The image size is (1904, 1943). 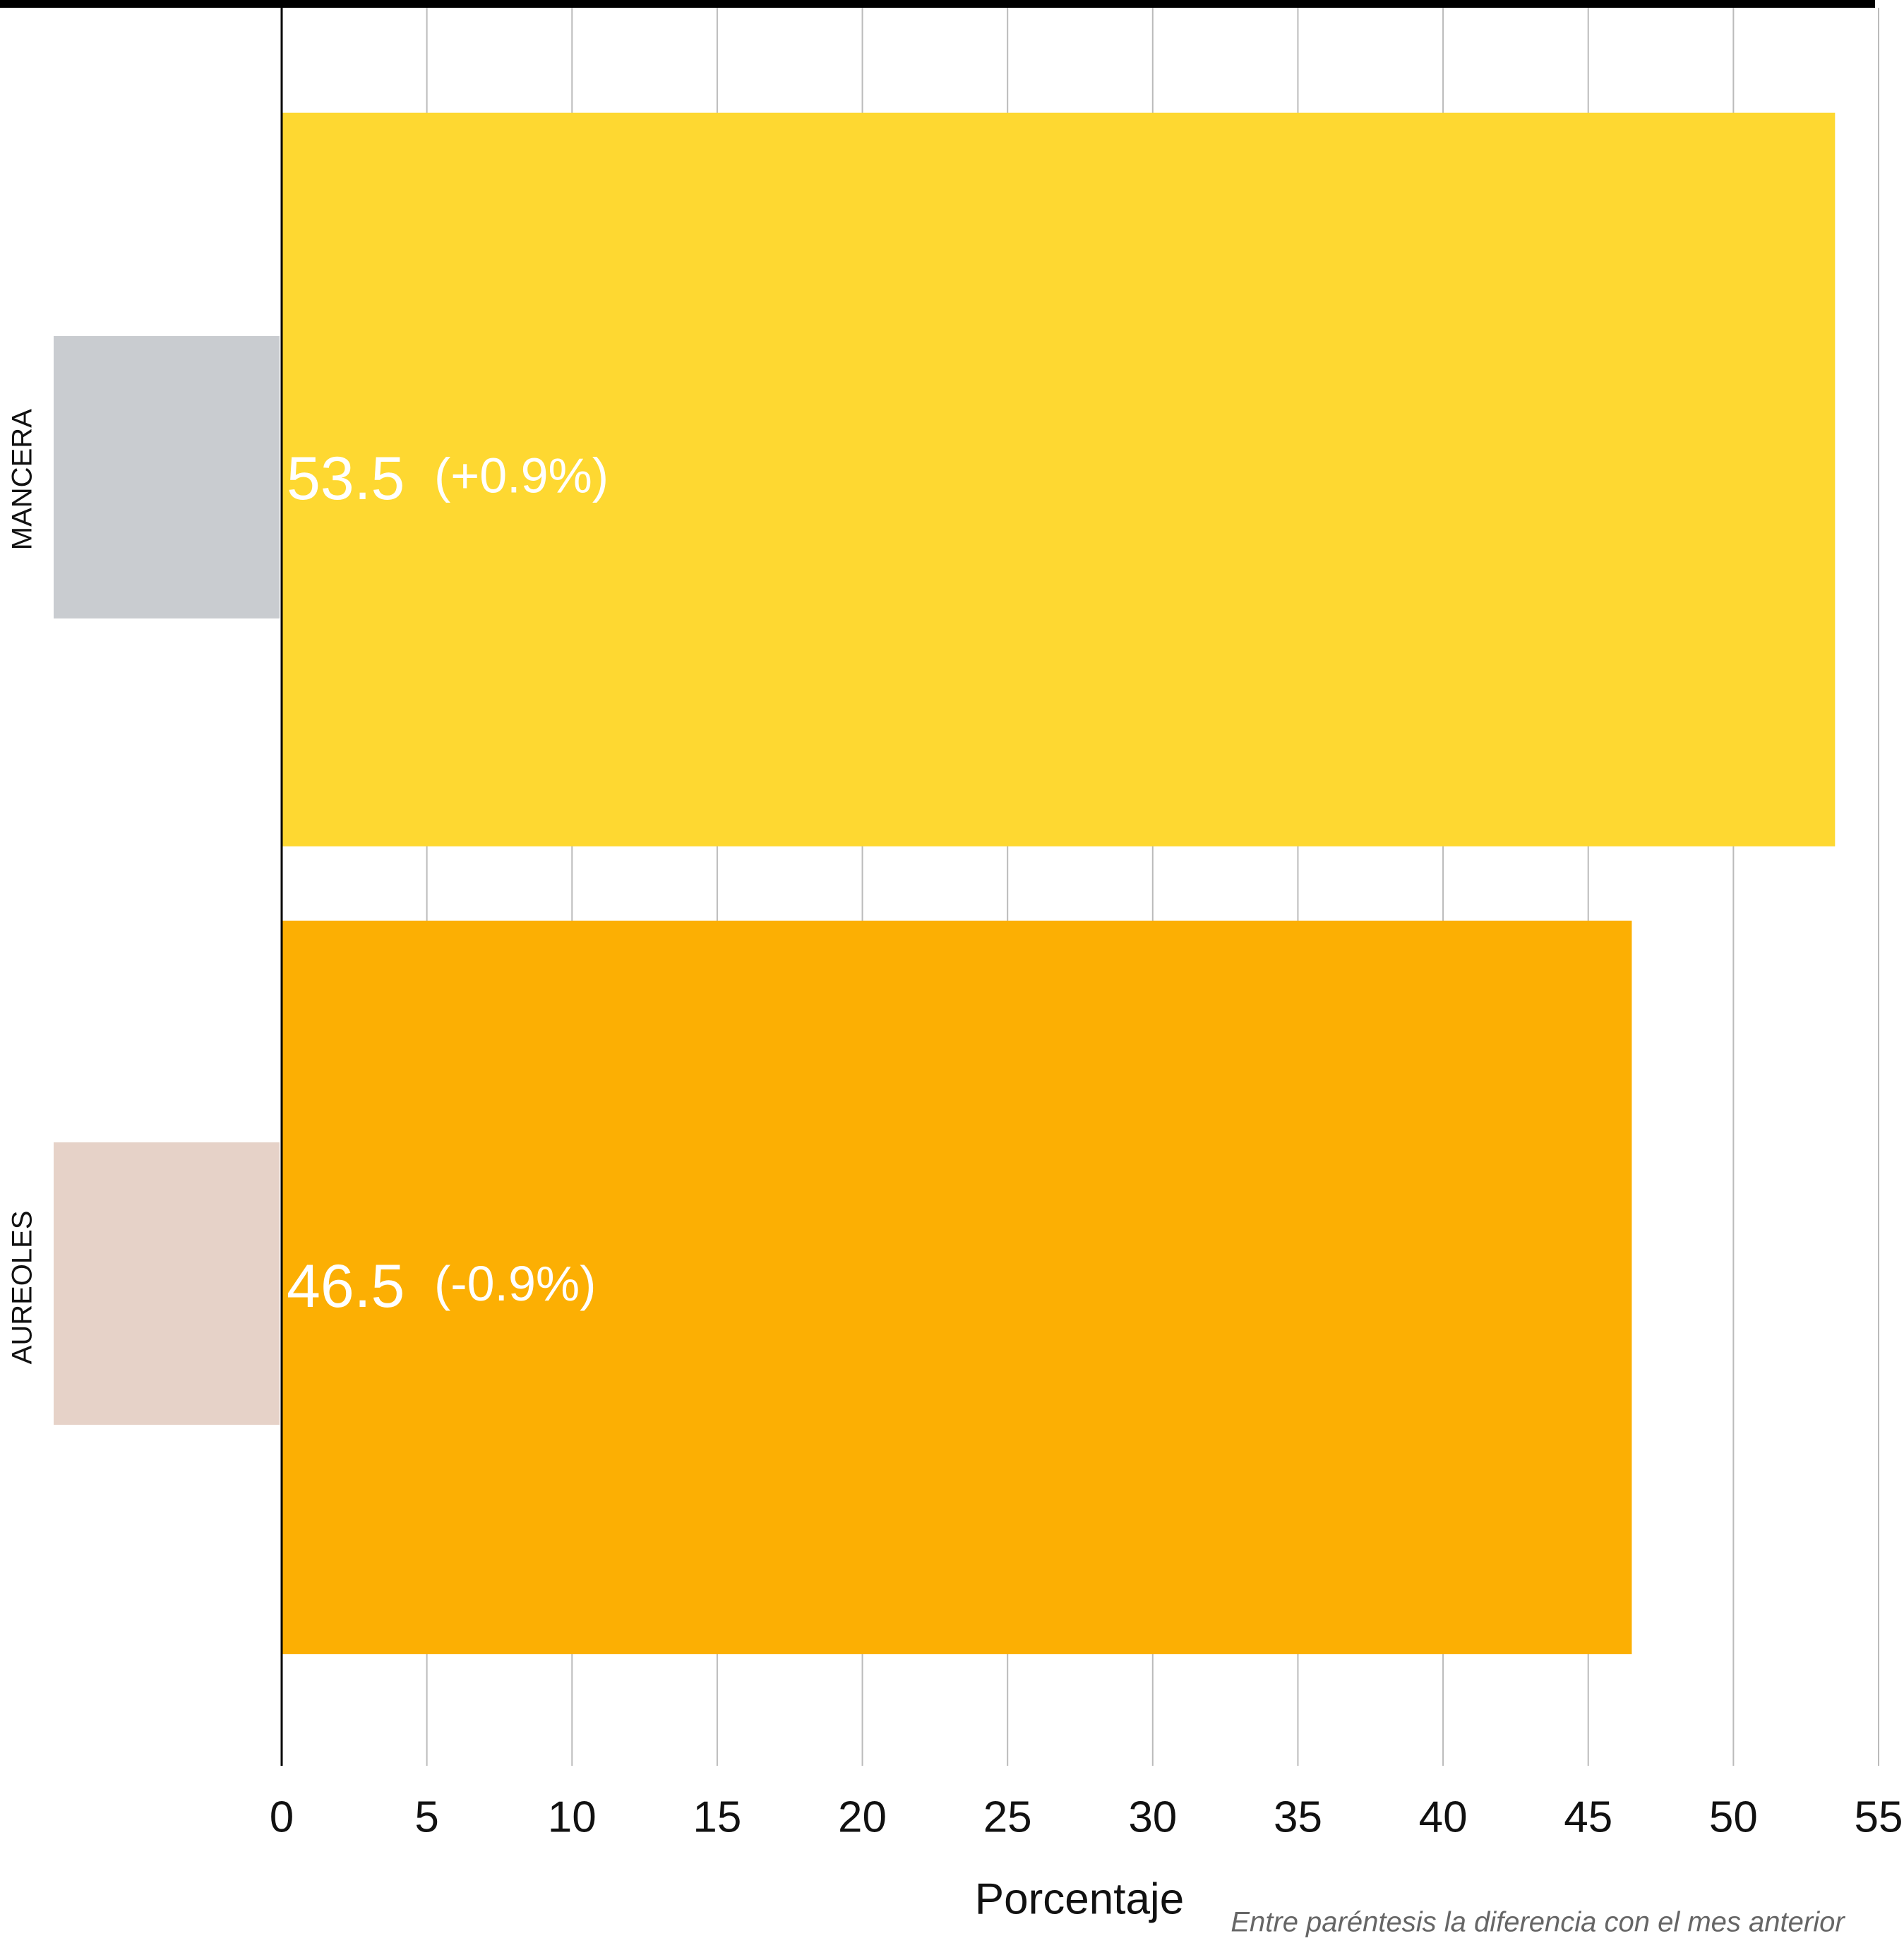 I want to click on change-label: (+0.9%), so click(x=521, y=475).